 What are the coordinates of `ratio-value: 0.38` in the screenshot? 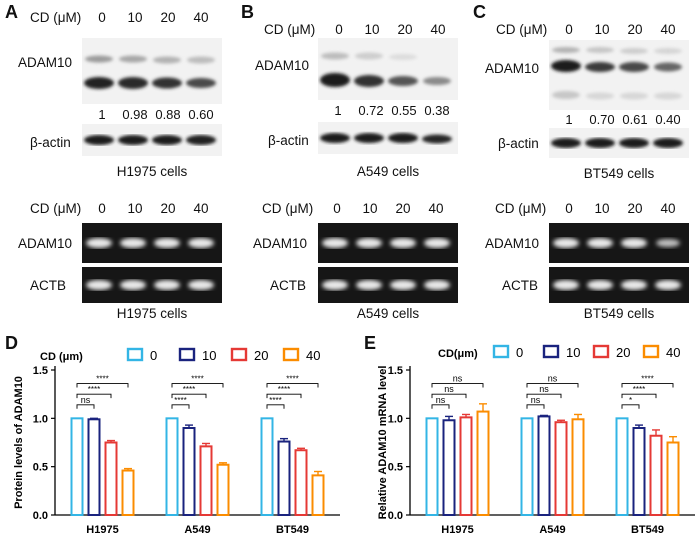 It's located at (437, 110).